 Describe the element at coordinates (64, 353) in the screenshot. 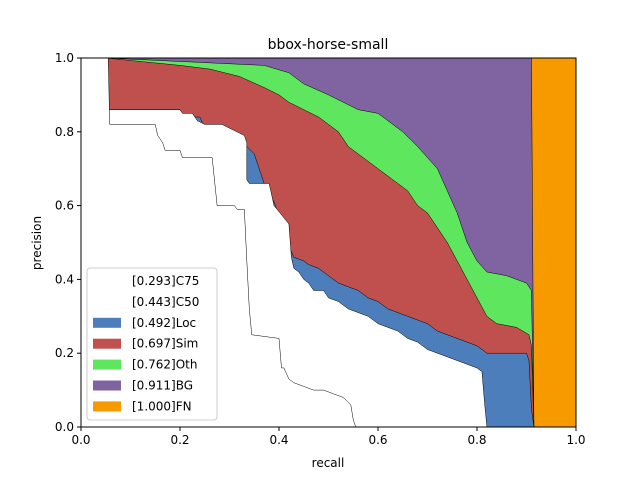

I see `y-tick-label: 0.2` at that location.